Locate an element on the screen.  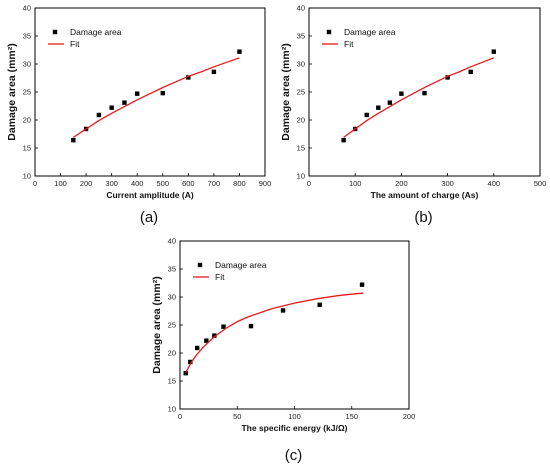
x-tick-label: 150 is located at coordinates (351, 416).